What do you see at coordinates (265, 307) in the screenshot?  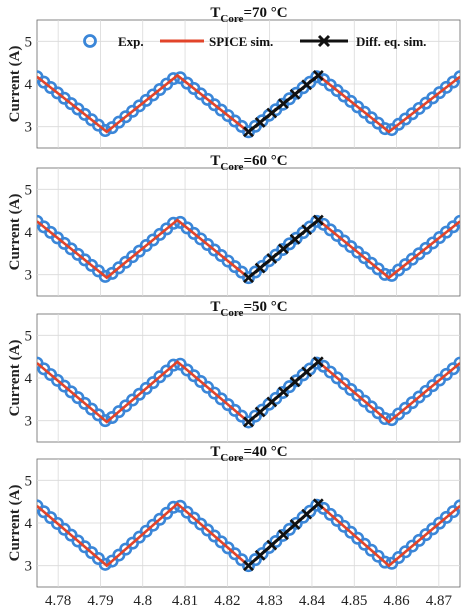 I see `panel-title-value: =50 °C` at bounding box center [265, 307].